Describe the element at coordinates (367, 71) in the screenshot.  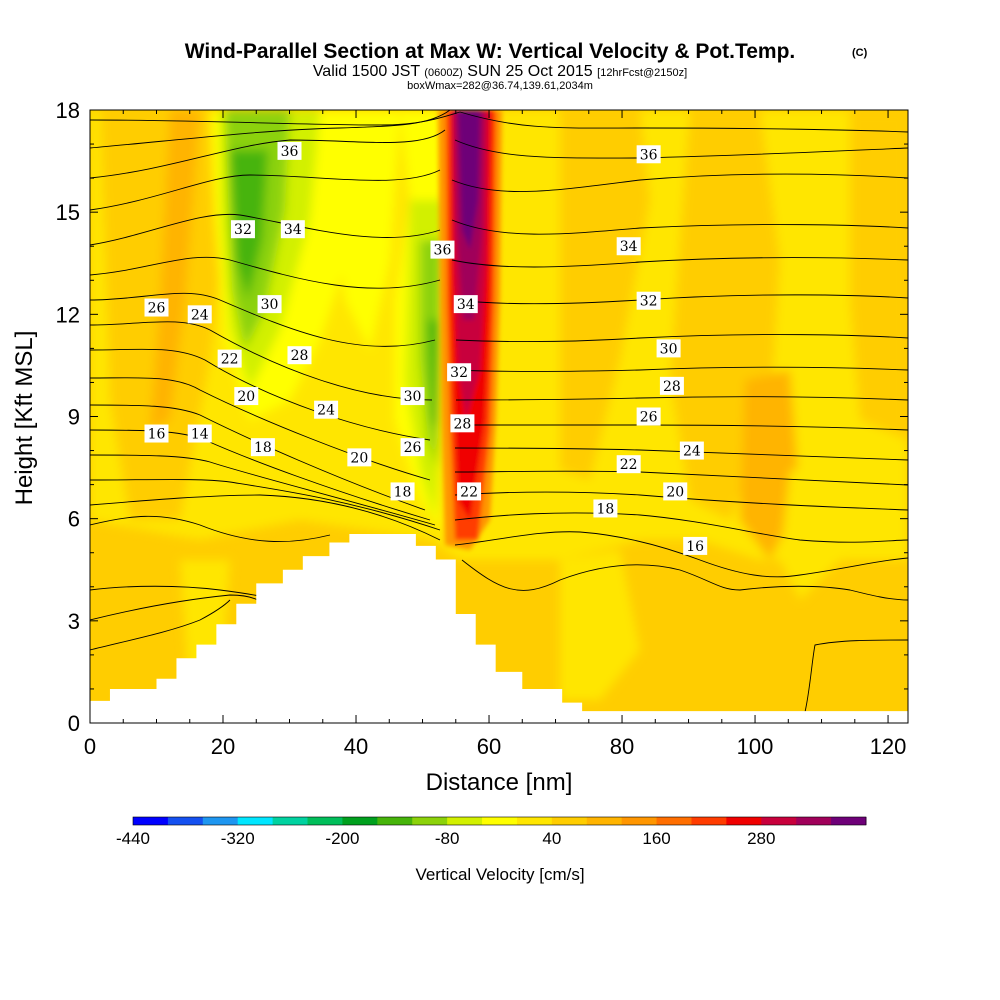
I see `valid-time: Valid 1500 JST` at that location.